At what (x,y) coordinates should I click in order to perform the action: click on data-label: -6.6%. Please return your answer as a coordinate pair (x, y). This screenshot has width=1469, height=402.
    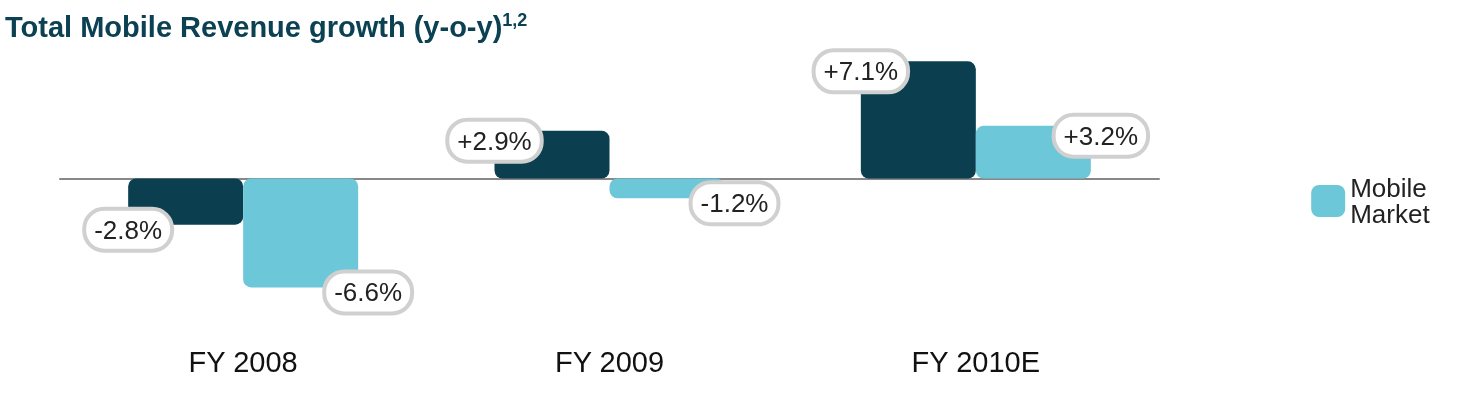
    Looking at the image, I should click on (368, 292).